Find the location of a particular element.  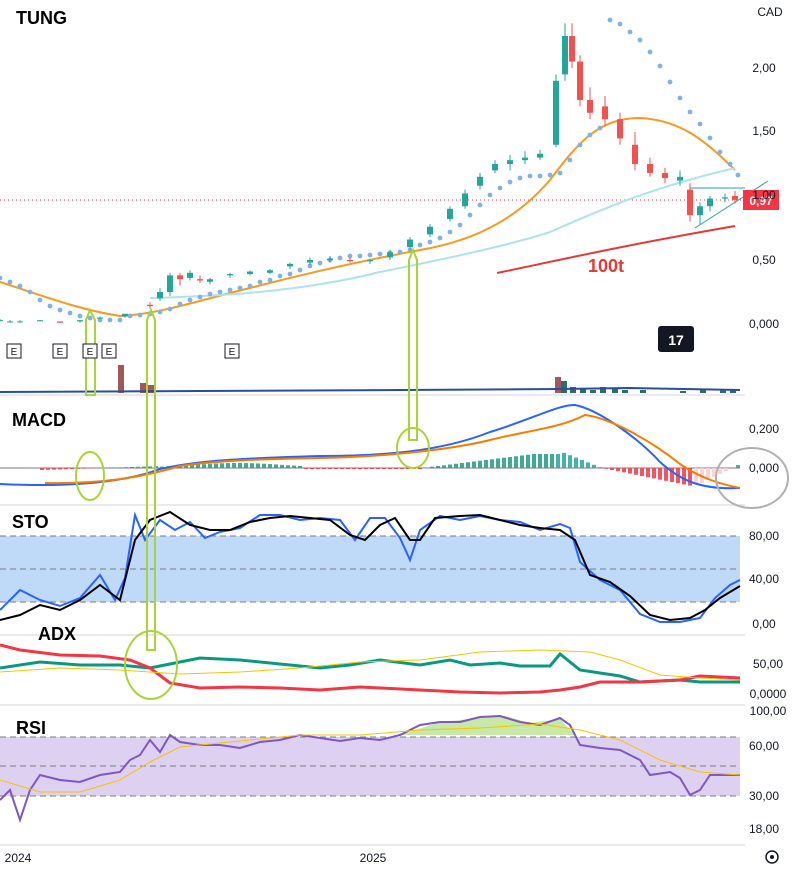

macd-signal-line is located at coordinates (392, 451).